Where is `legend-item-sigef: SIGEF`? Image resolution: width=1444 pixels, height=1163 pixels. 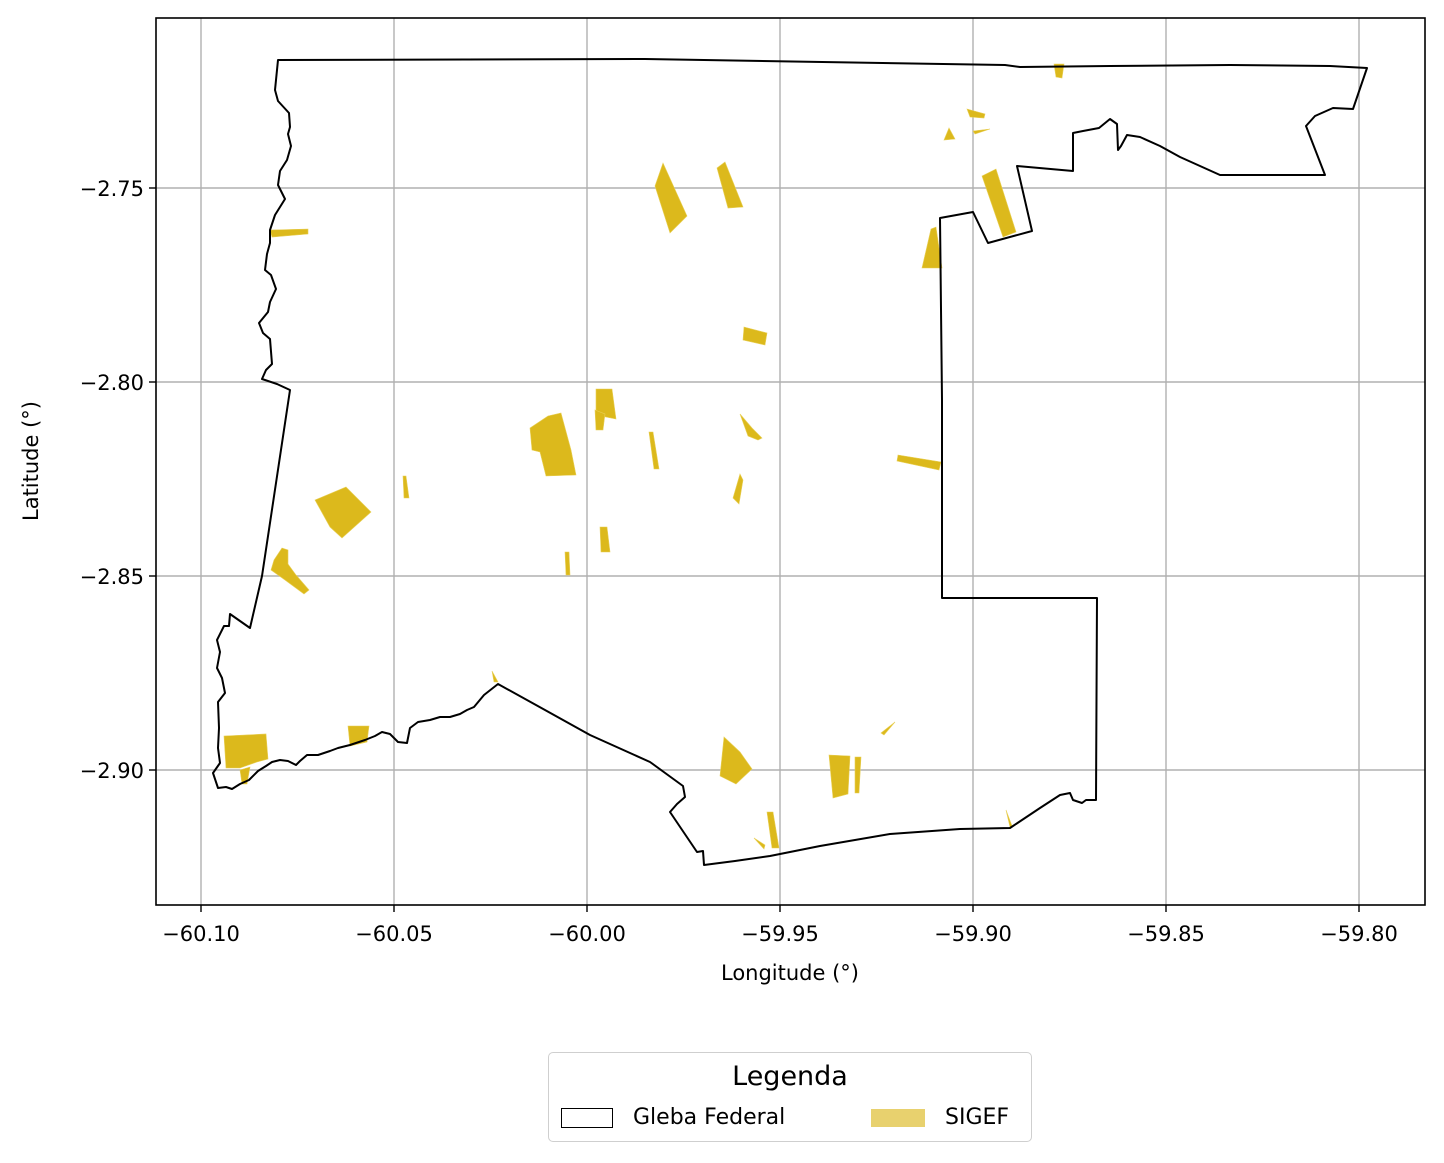 legend-item-sigef: SIGEF is located at coordinates (940, 1117).